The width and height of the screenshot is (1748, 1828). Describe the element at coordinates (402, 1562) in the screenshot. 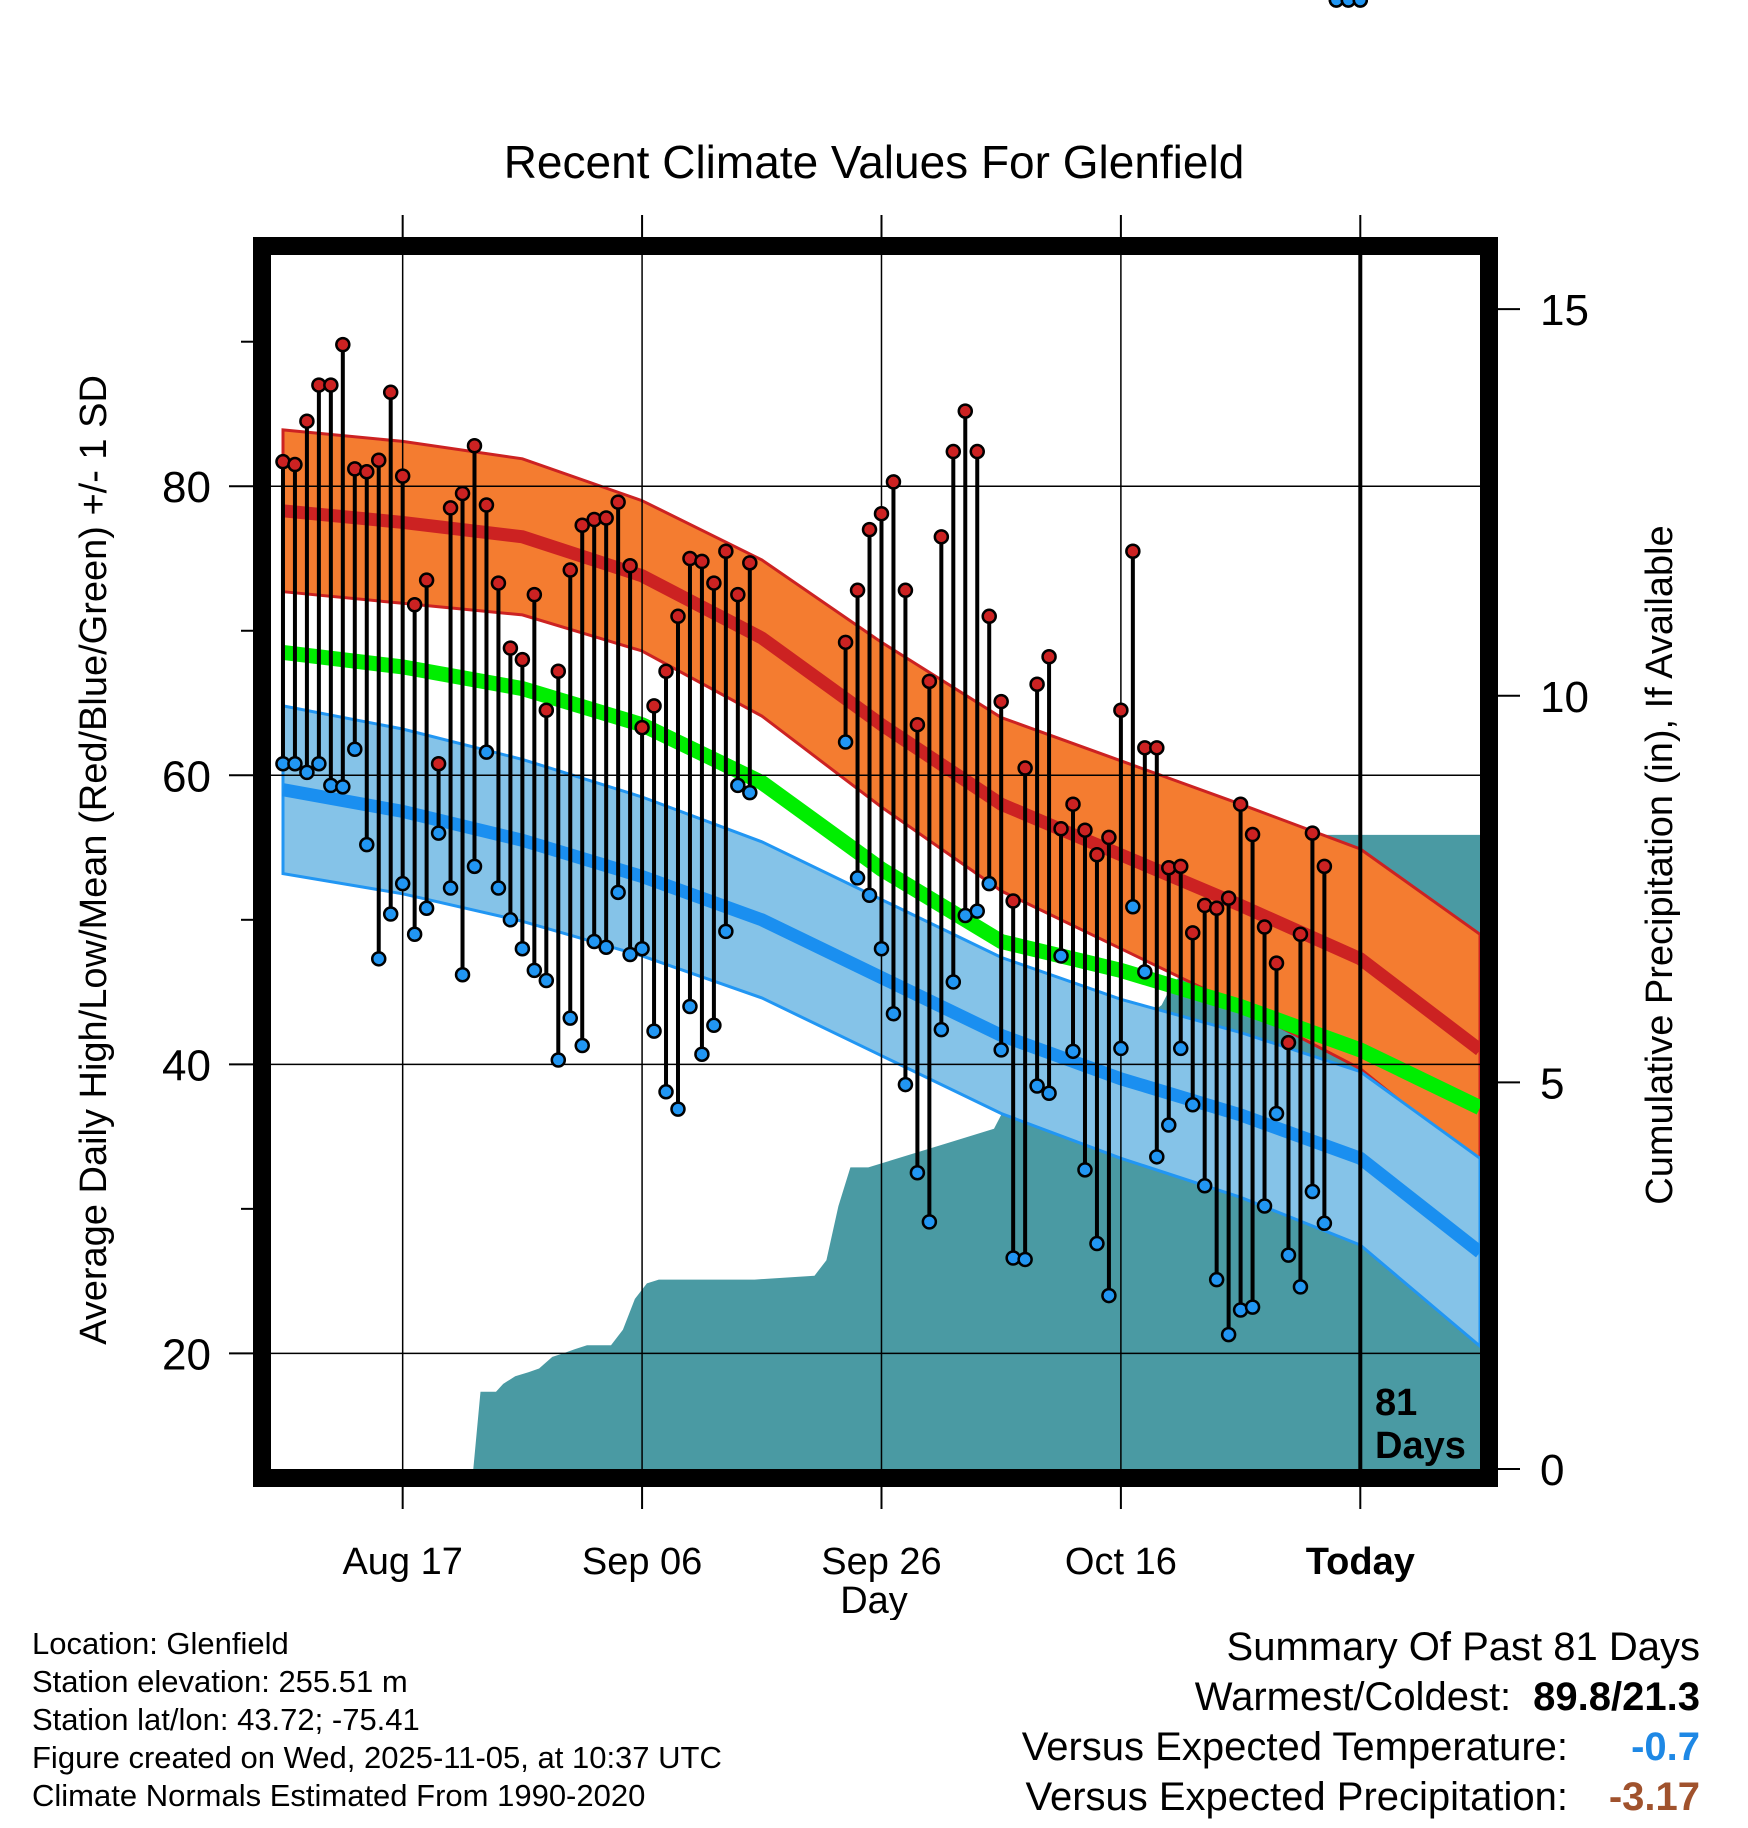

I see `x-tick-label: Aug 17` at that location.